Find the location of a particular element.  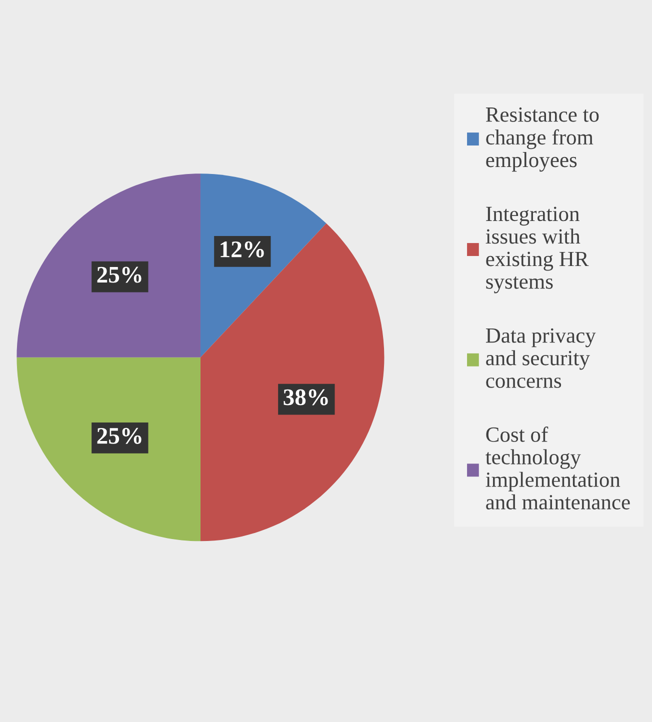

data-label: 38% is located at coordinates (306, 397).